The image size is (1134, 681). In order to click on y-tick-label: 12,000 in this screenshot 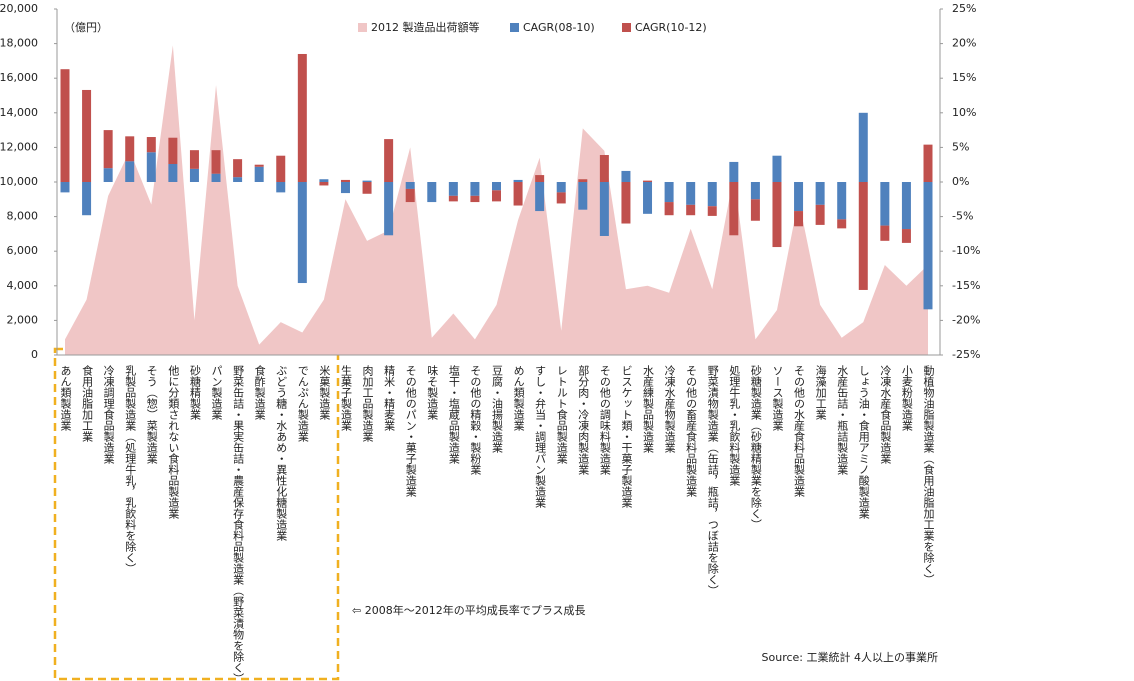, I will do `click(19, 146)`.